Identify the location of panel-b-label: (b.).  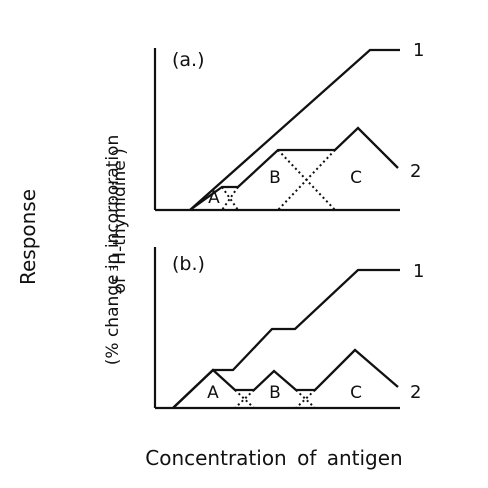
(188, 264).